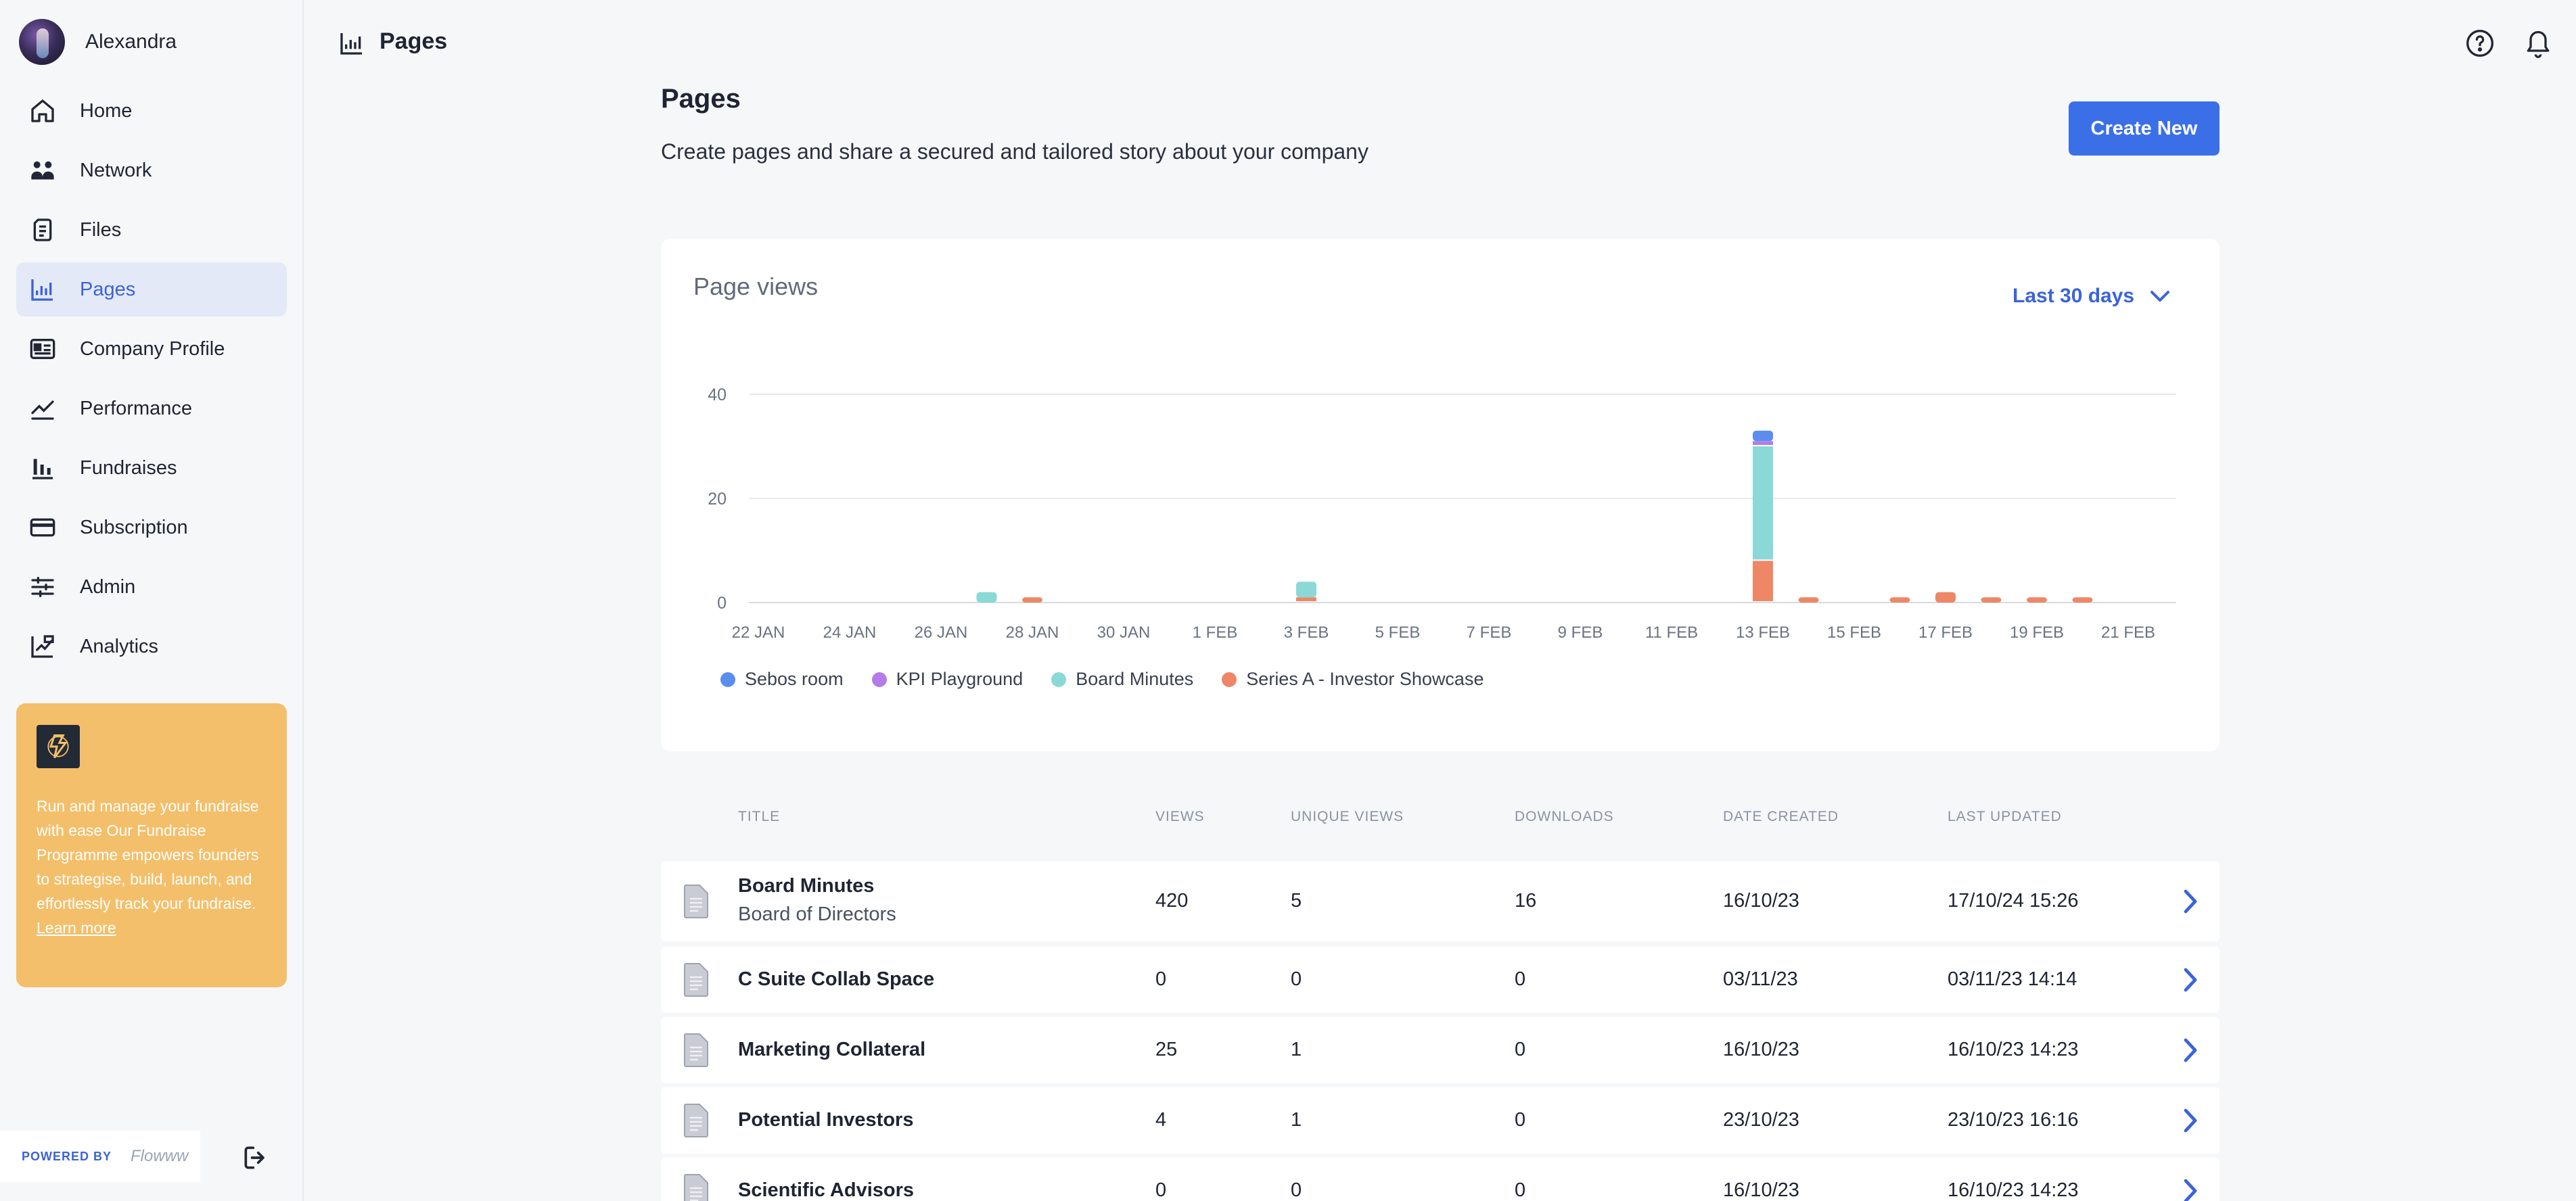 The width and height of the screenshot is (2576, 1201). What do you see at coordinates (2538, 43) in the screenshot?
I see `bell-icon` at bounding box center [2538, 43].